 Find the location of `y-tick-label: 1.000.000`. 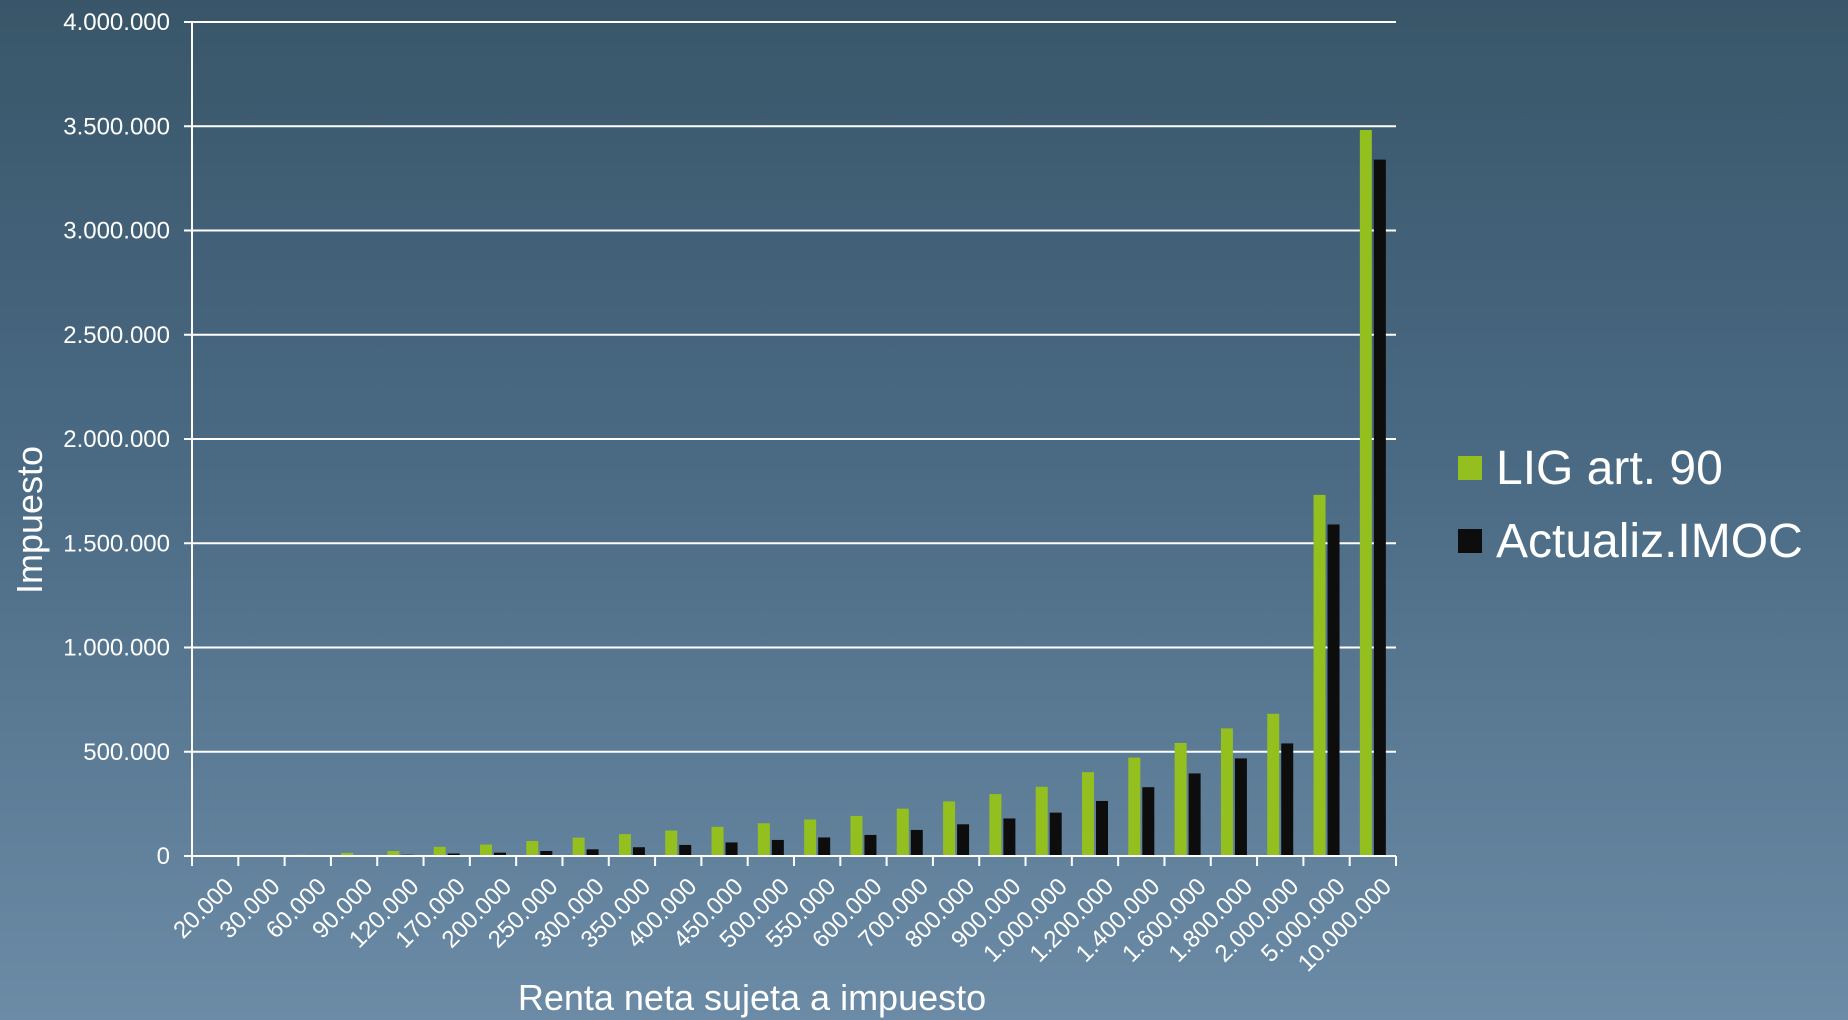

y-tick-label: 1.000.000 is located at coordinates (116, 648).